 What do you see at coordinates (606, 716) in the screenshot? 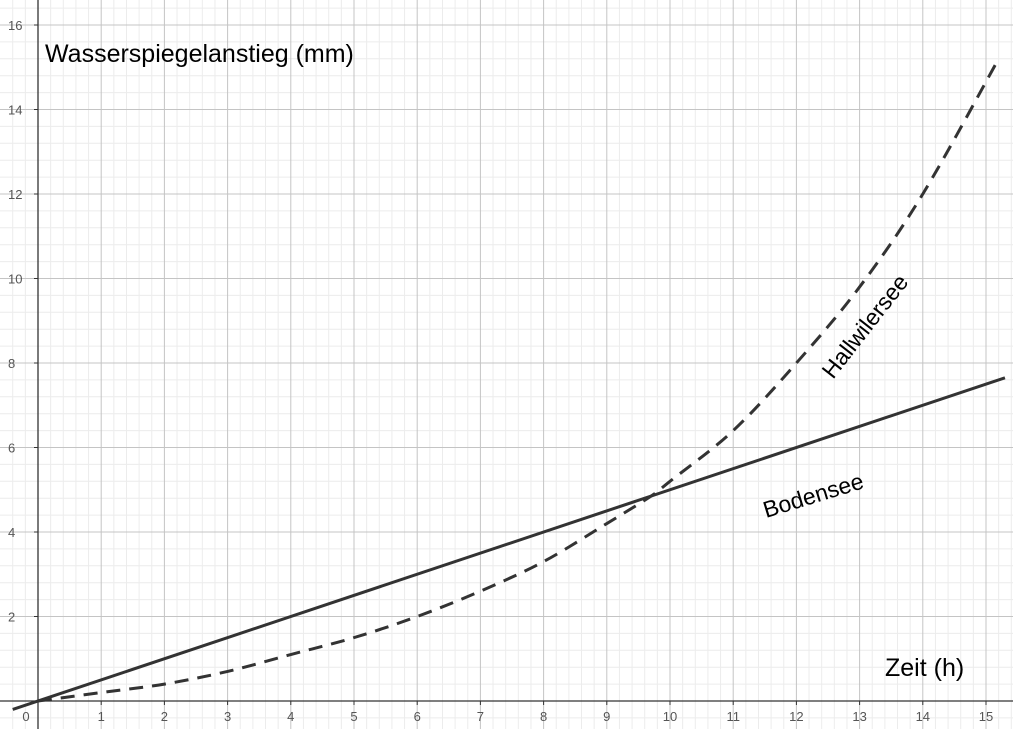
I see `x-tick-label: 9` at bounding box center [606, 716].